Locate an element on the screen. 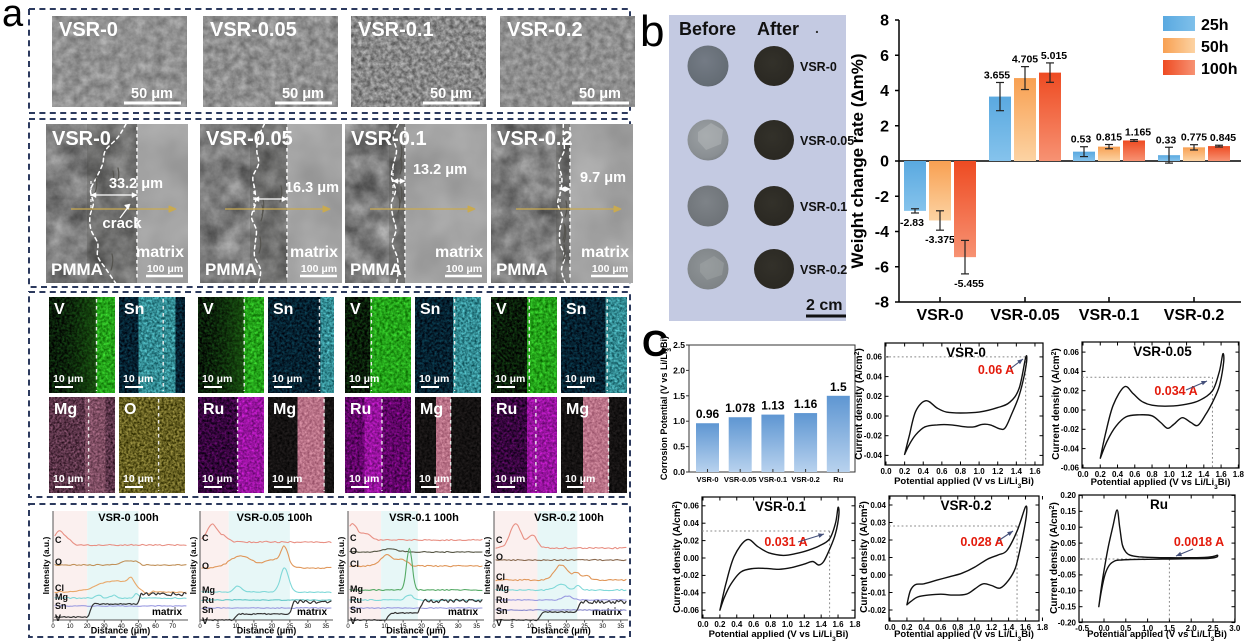 This screenshot has width=1246, height=641. svg-text: 1.16 is located at coordinates (806, 404).